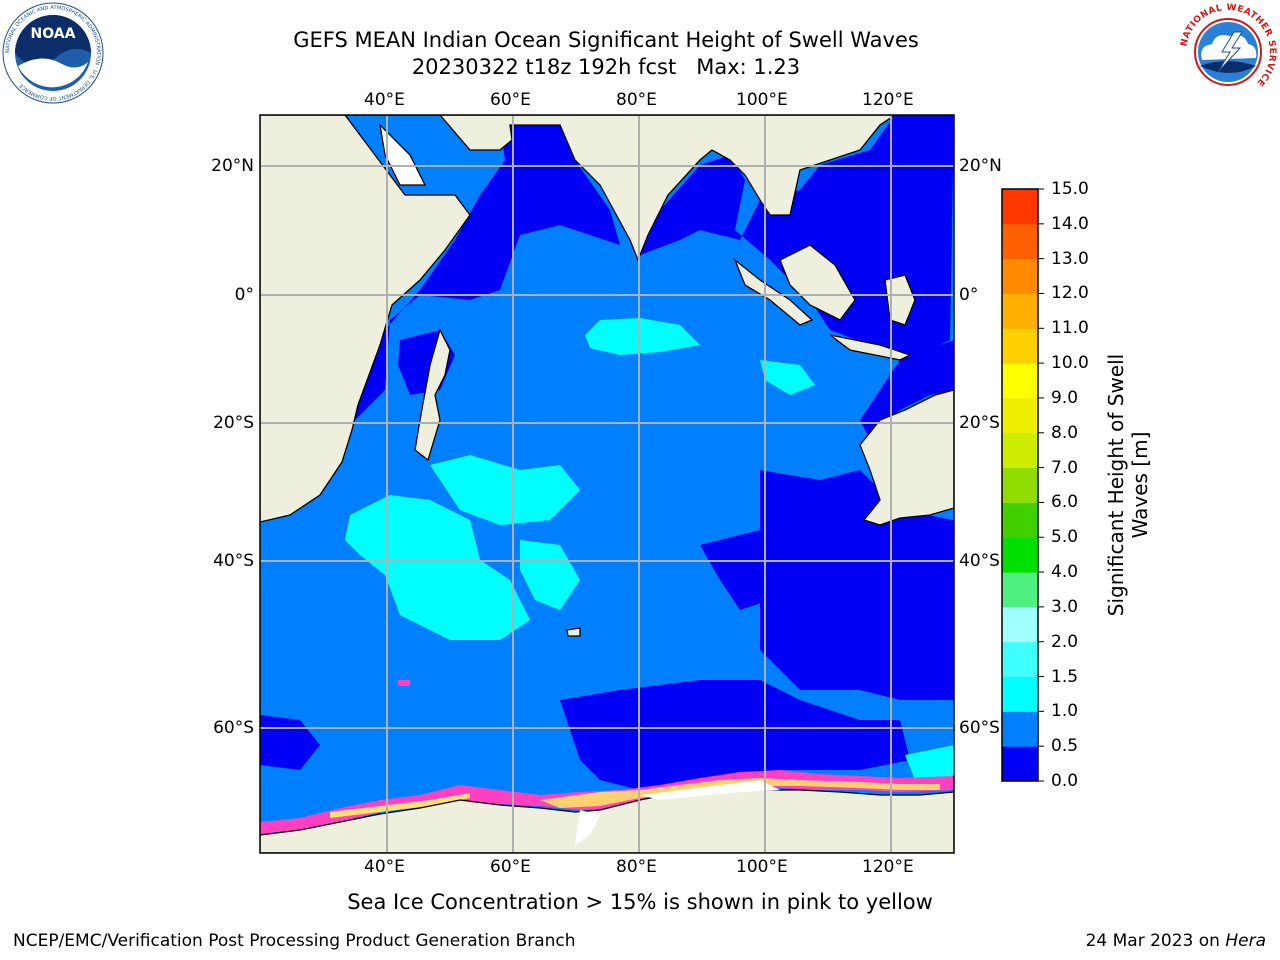  I want to click on colorbar-tick-label: 4.0, so click(1065, 572).